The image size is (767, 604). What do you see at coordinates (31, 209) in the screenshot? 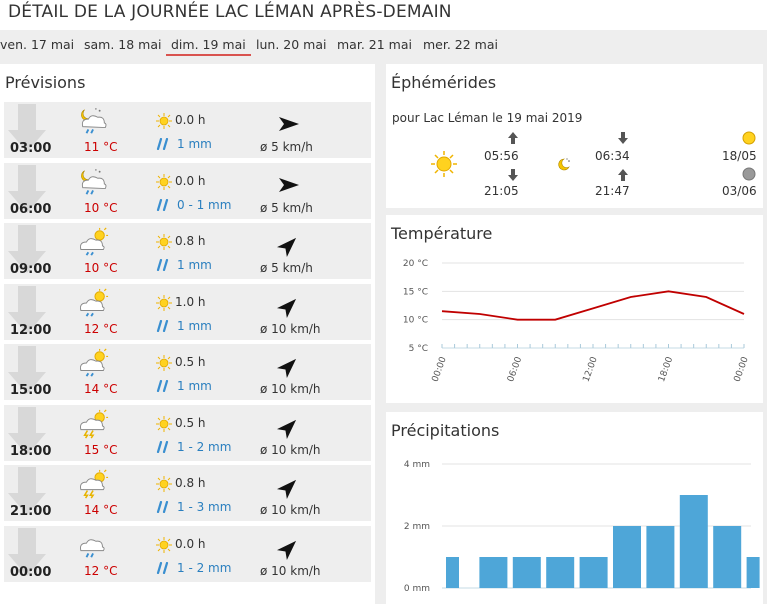
I see `forecast-time: 06:00` at bounding box center [31, 209].